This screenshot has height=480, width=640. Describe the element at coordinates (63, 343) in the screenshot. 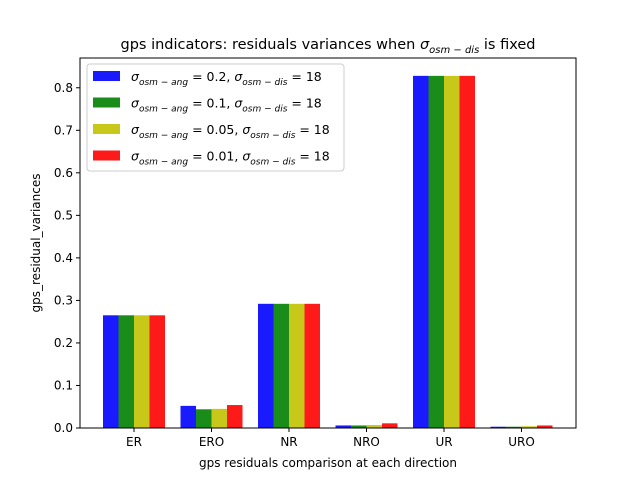

I see `y-tick-label: 0.2` at that location.